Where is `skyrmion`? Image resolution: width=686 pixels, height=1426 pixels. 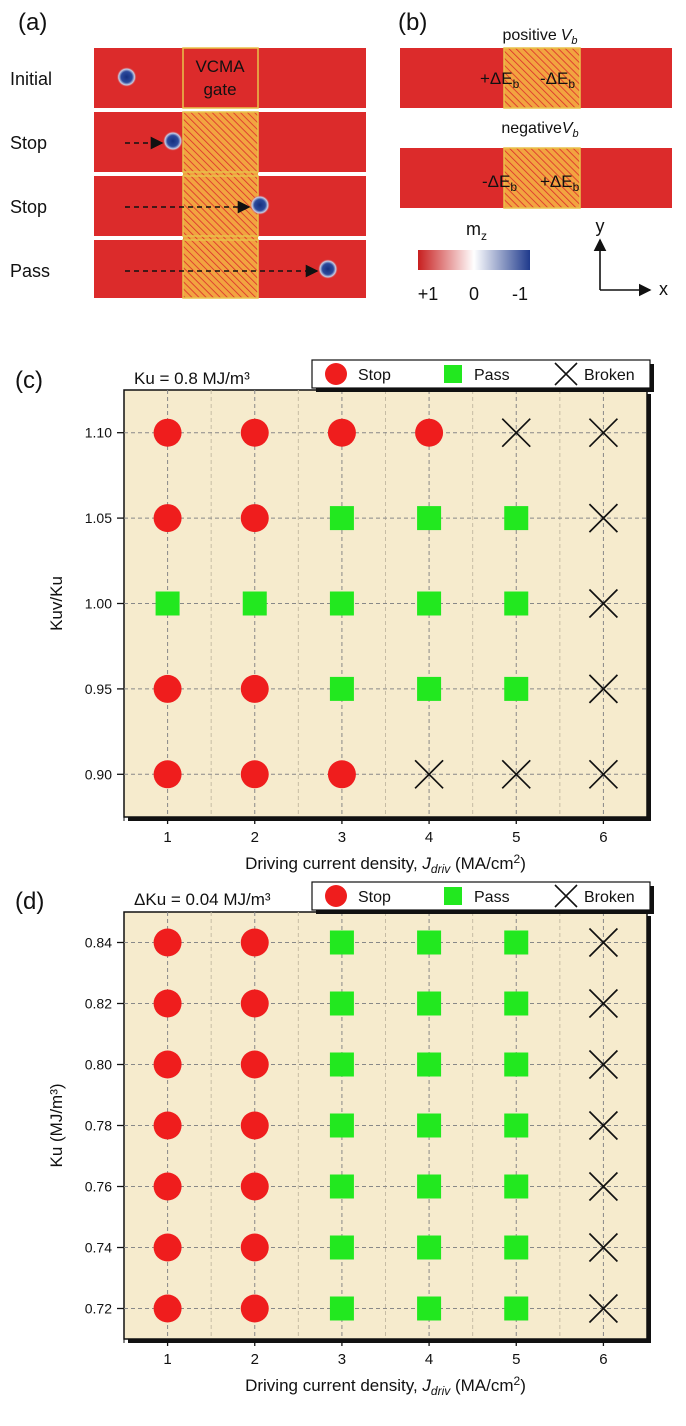 skyrmion is located at coordinates (259, 205).